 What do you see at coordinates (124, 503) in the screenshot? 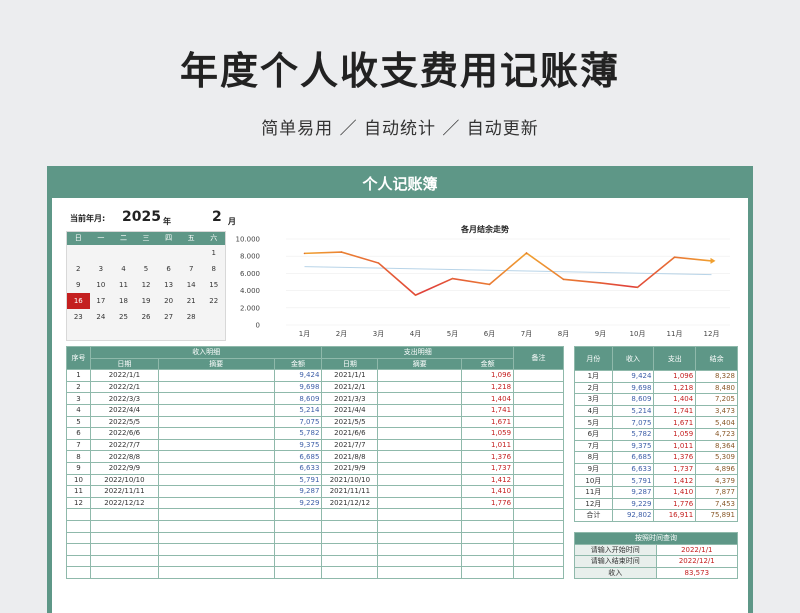
I see `income-date-cell: 2022/12/12` at bounding box center [124, 503].